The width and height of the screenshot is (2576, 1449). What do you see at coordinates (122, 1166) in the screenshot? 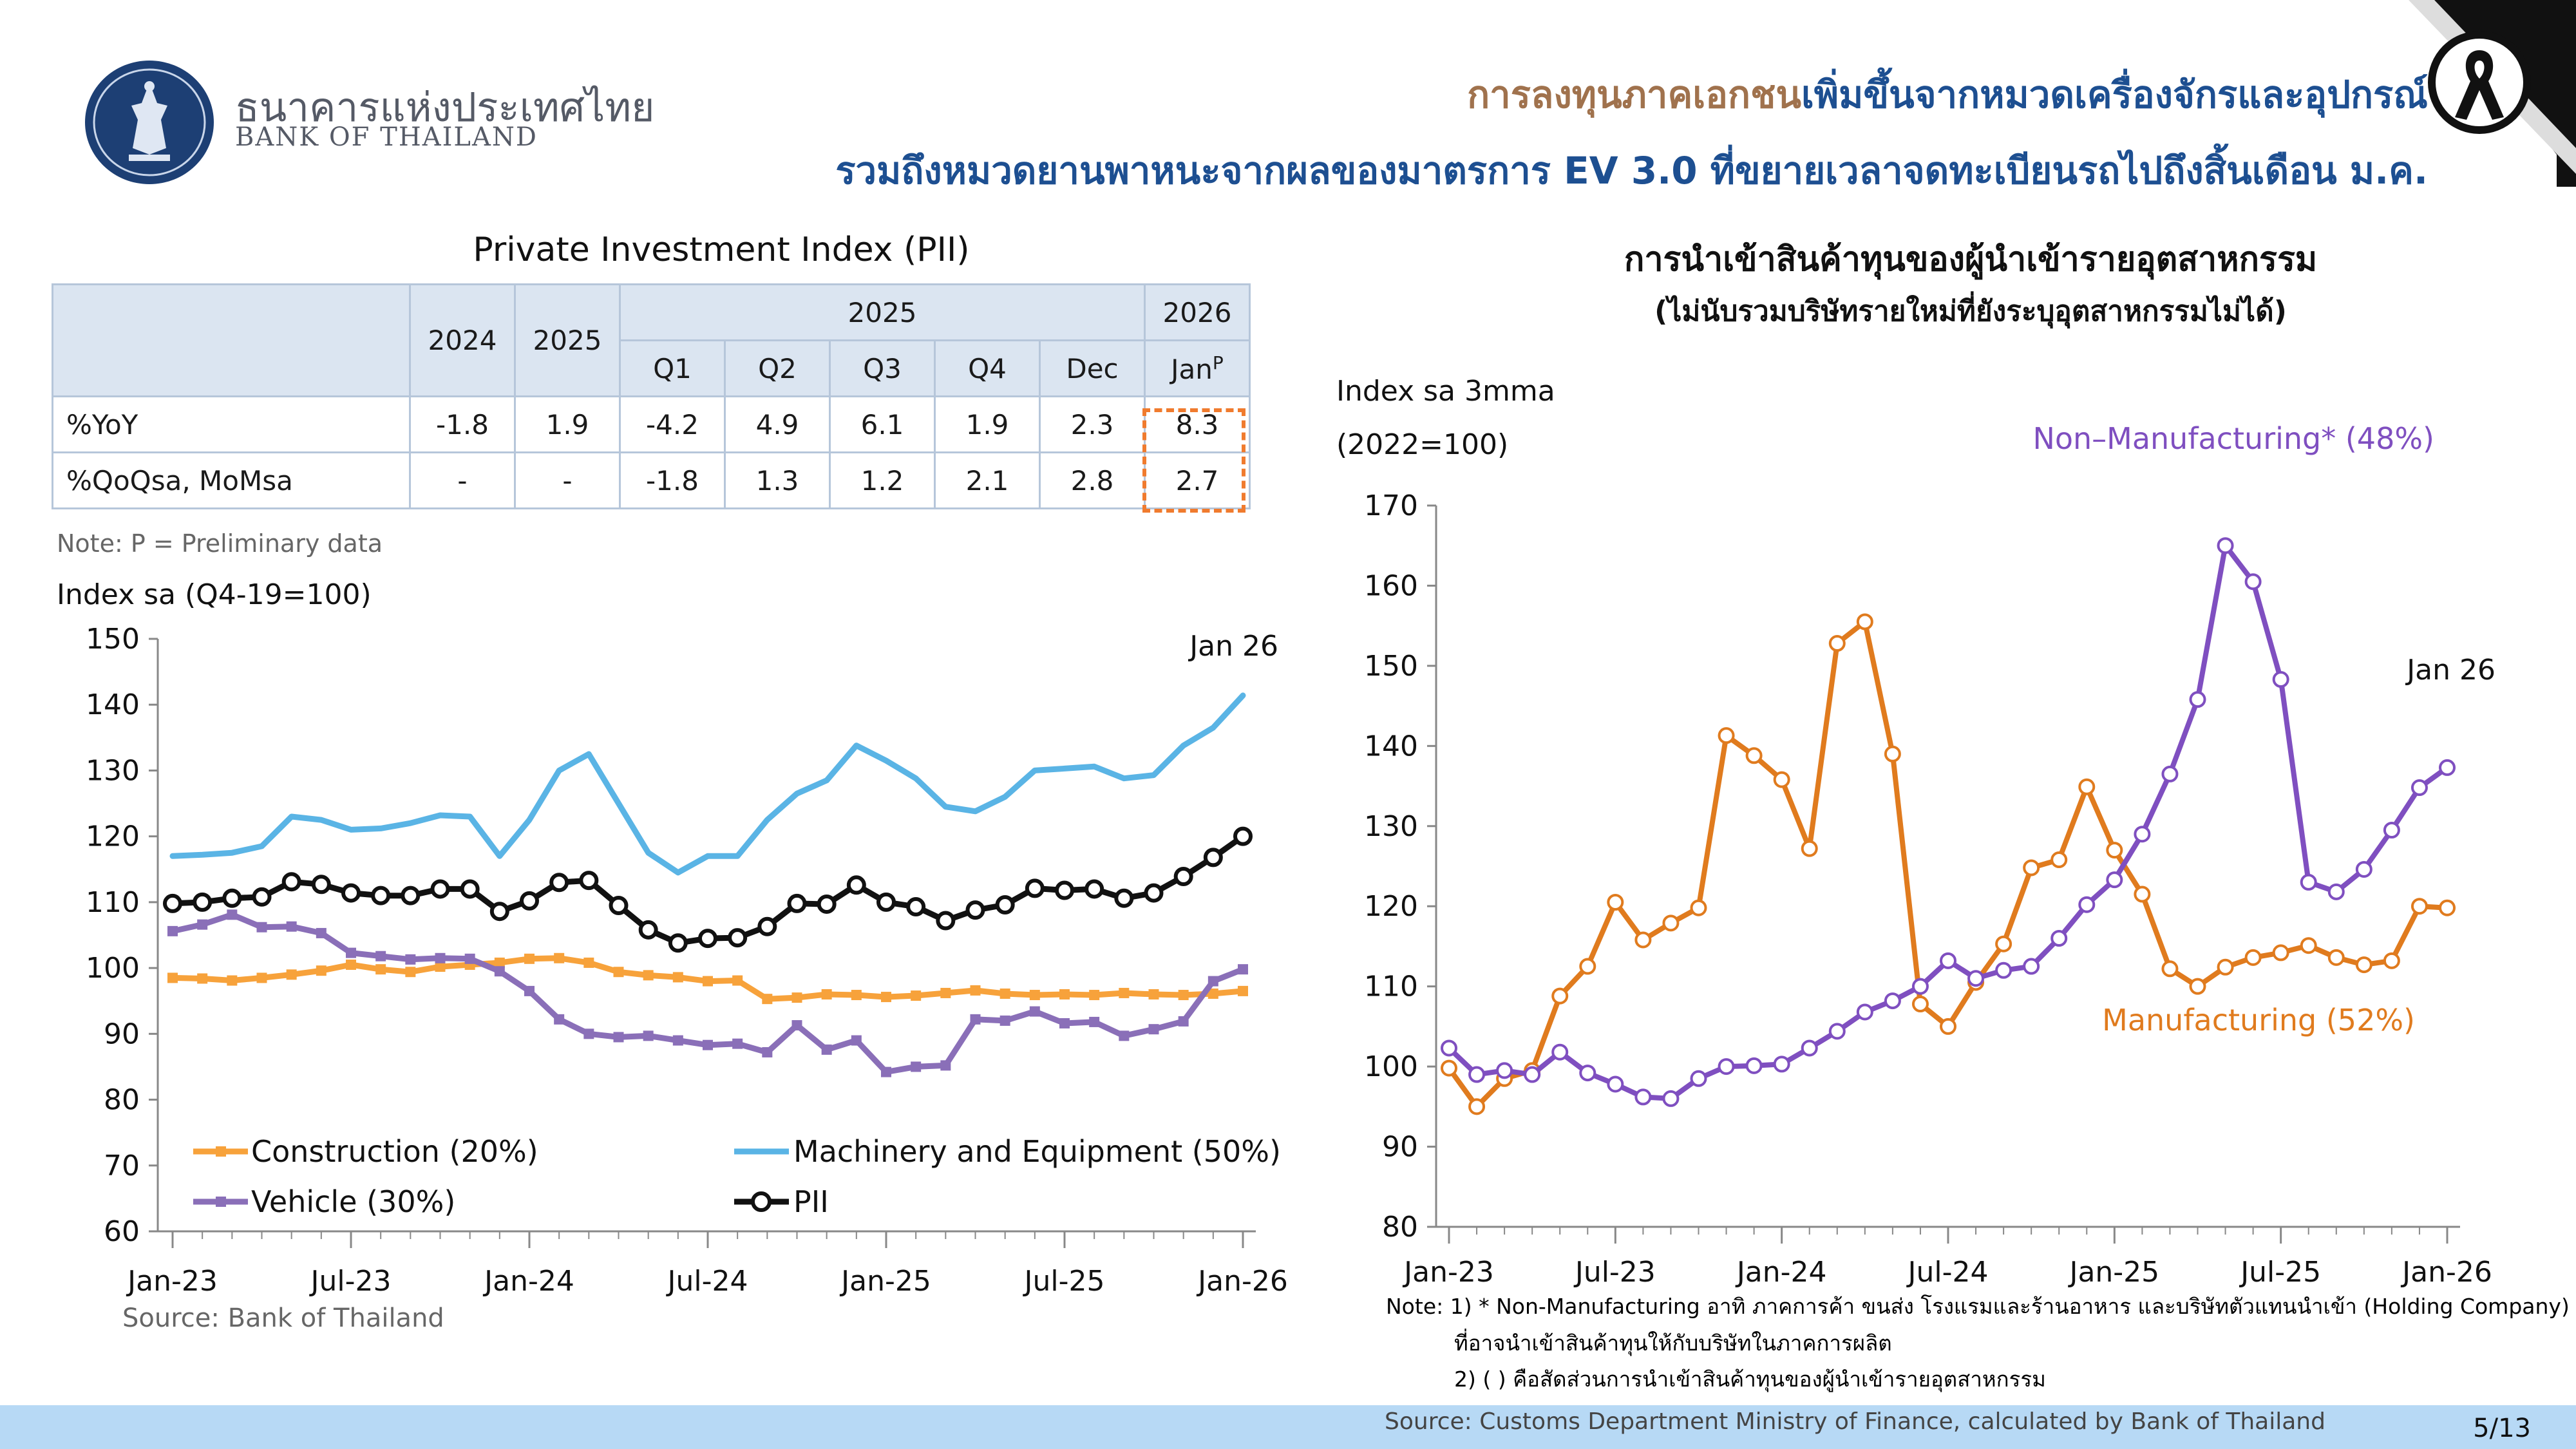
I see `left-chart-y-tick-label: 70` at bounding box center [122, 1166].